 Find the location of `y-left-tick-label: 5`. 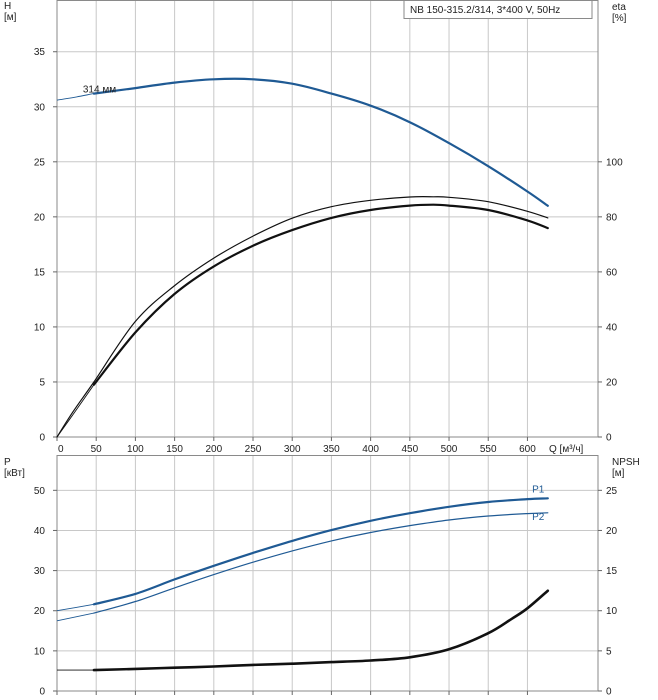

y-left-tick-label: 5 is located at coordinates (42, 382).